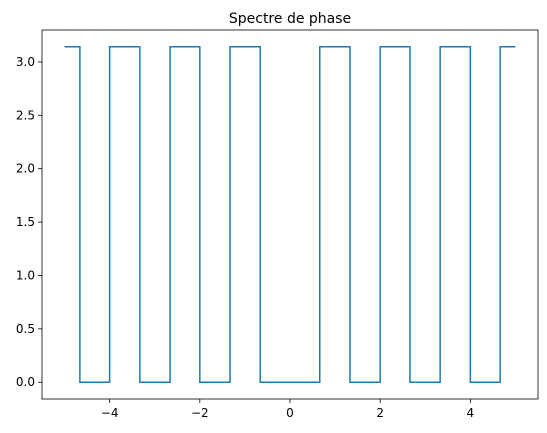  Describe the element at coordinates (290, 19) in the screenshot. I see `chart-title: Spectre de phase` at that location.